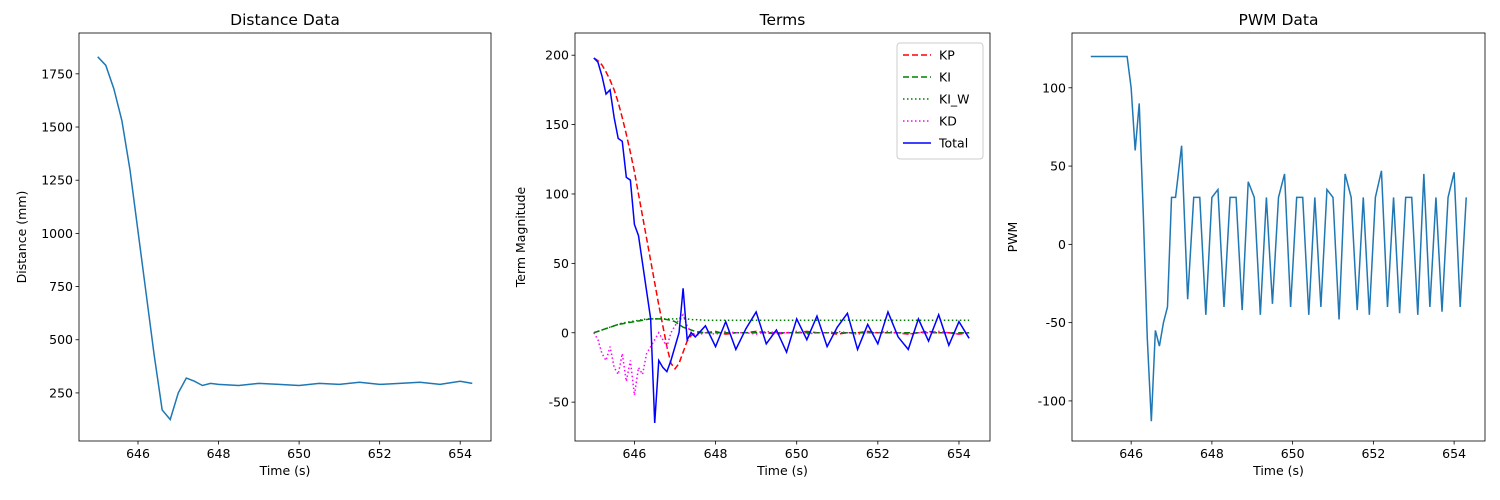 The height and width of the screenshot is (500, 1500). I want to click on chart-title: Terms, so click(782, 20).